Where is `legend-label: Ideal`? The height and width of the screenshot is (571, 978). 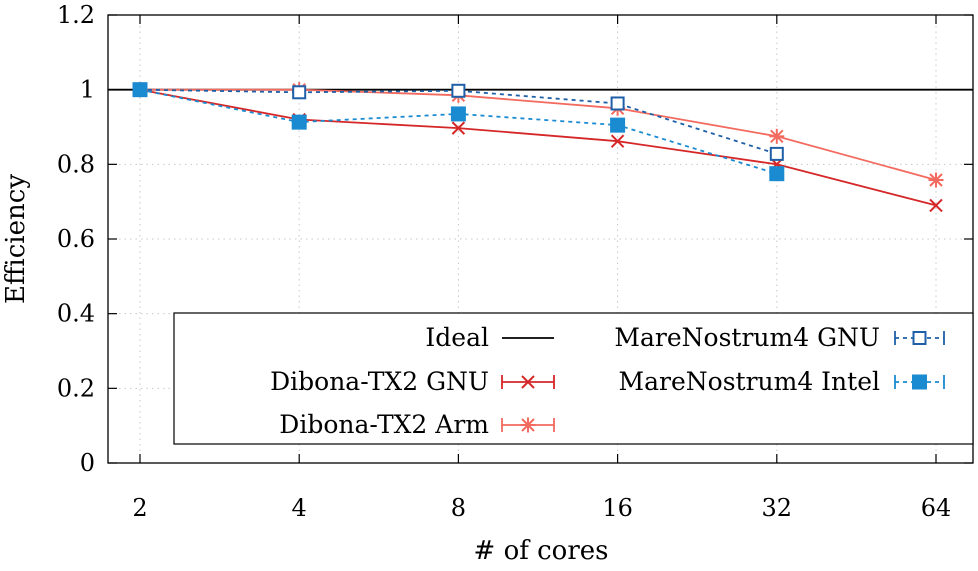
legend-label: Ideal is located at coordinates (457, 337).